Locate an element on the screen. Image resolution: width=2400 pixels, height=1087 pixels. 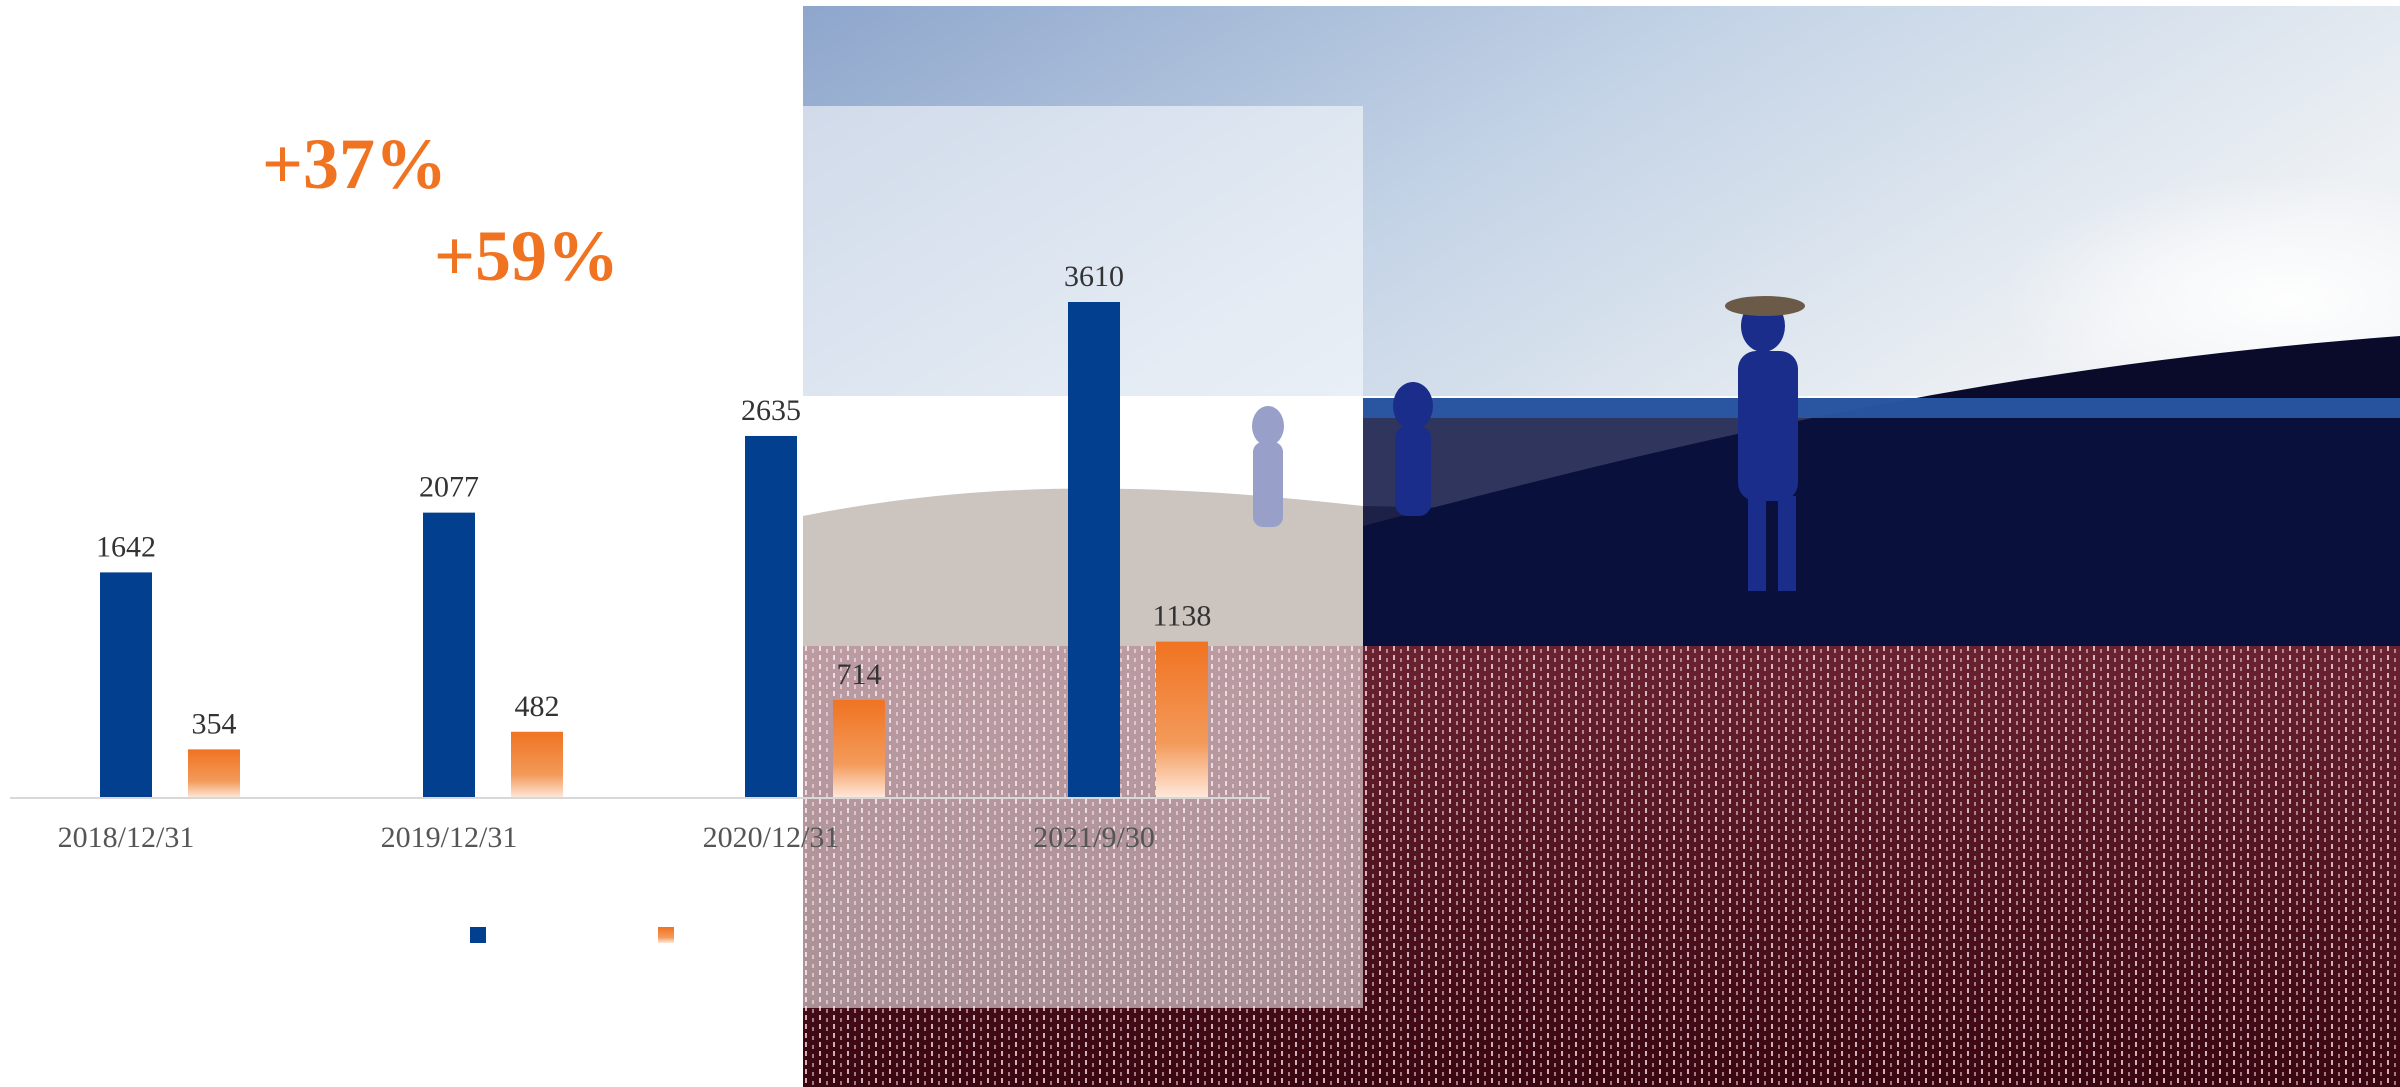
data-label-series-1-3: 2635 is located at coordinates (771, 410).